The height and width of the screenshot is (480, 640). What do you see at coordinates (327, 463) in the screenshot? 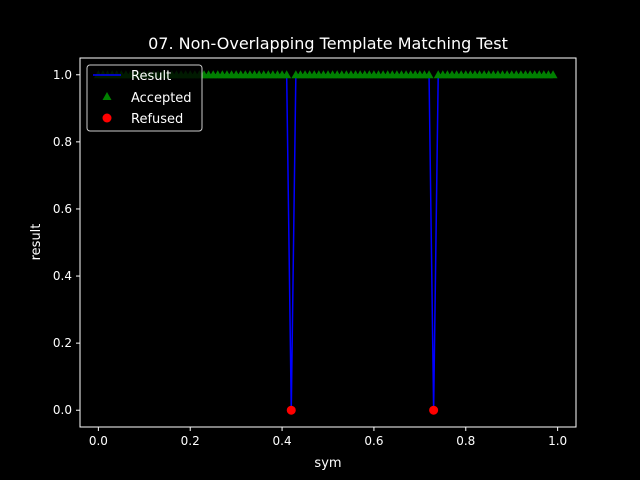
I see `x-axis-label: sym` at bounding box center [327, 463].